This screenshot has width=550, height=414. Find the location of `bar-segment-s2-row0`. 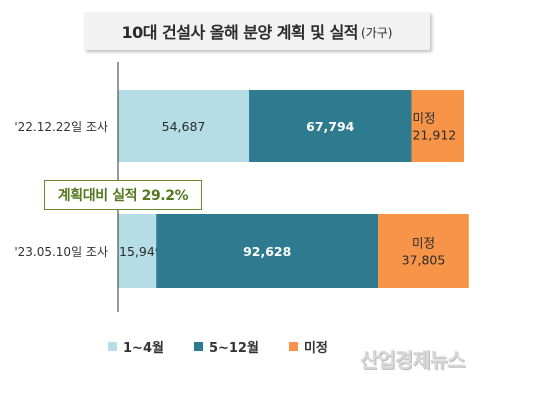

bar-segment-s2-row0 is located at coordinates (330, 126).